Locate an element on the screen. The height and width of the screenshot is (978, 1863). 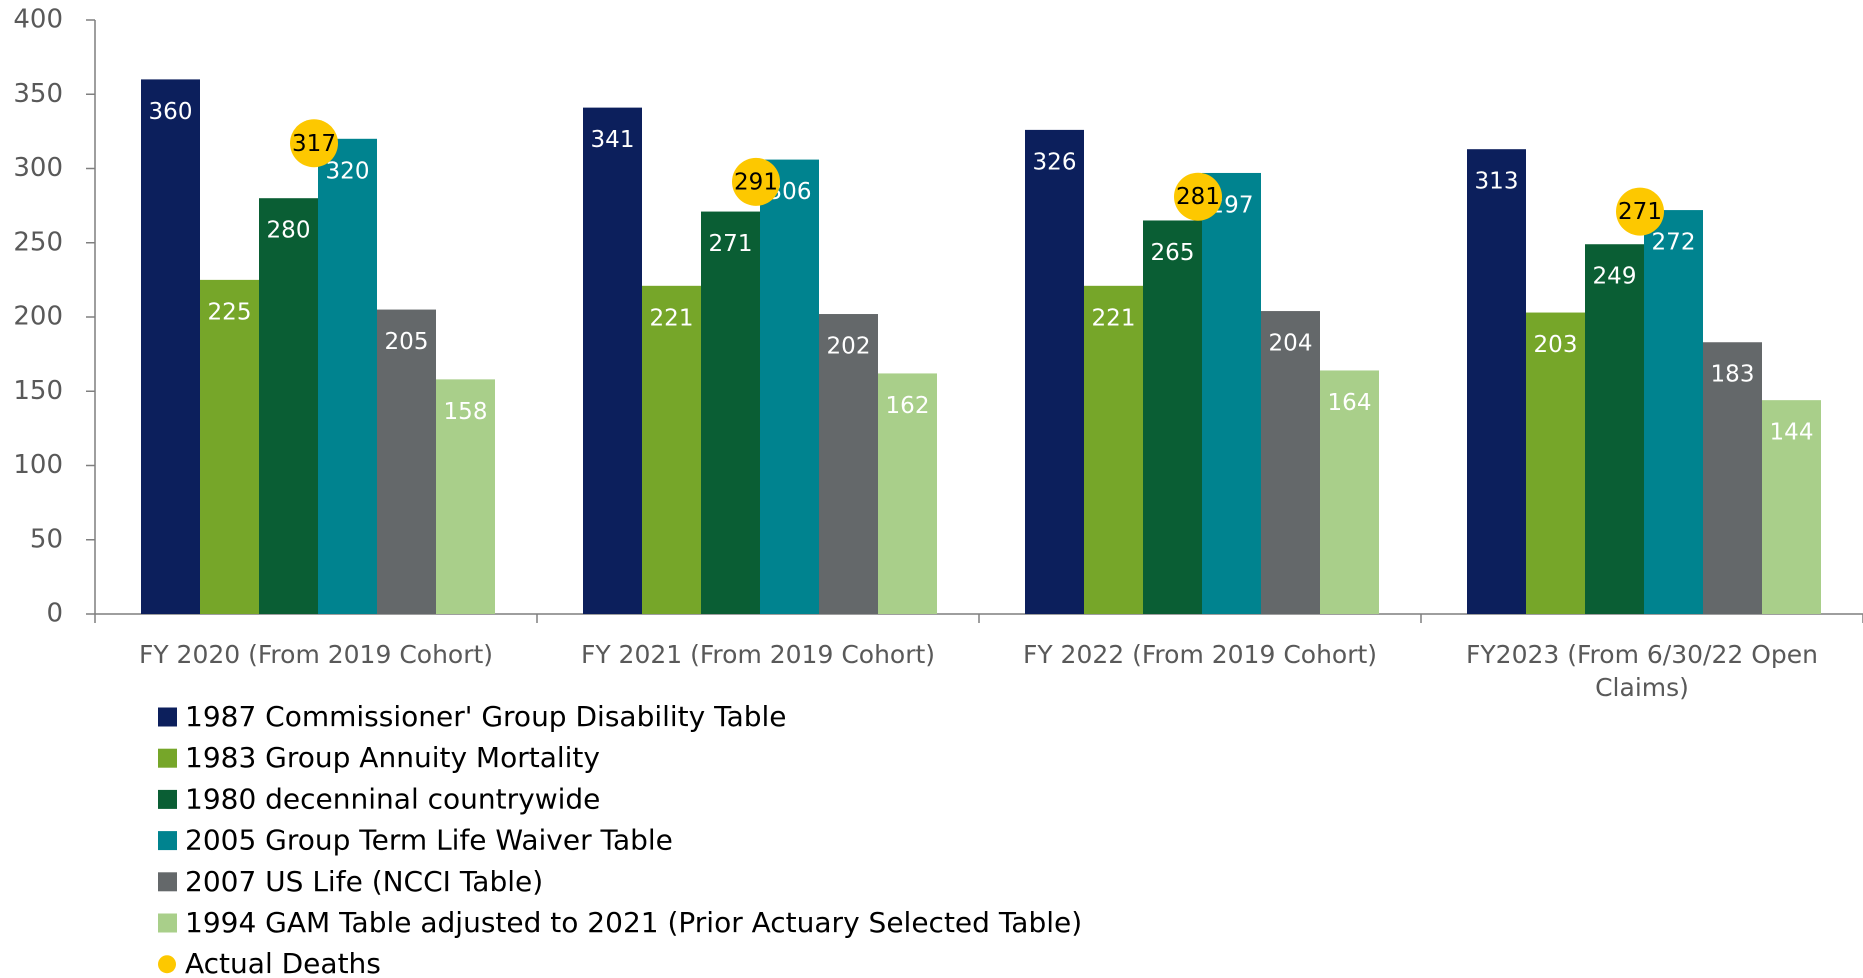
legend-label: Actual Deaths is located at coordinates (283, 962).